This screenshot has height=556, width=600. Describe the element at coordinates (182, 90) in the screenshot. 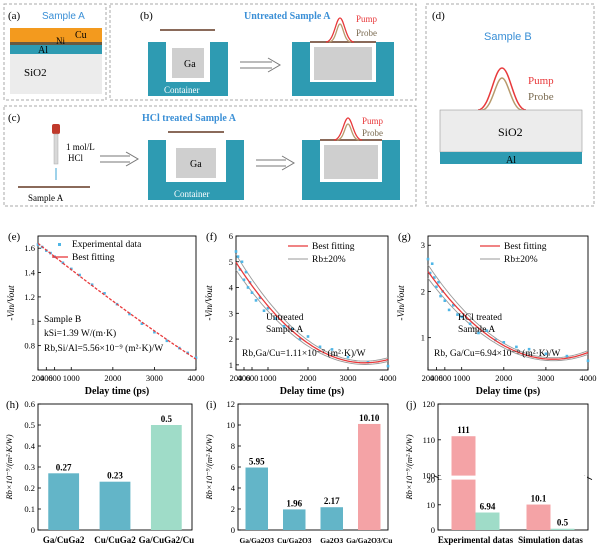

I see `container-label-b-left: Container` at that location.